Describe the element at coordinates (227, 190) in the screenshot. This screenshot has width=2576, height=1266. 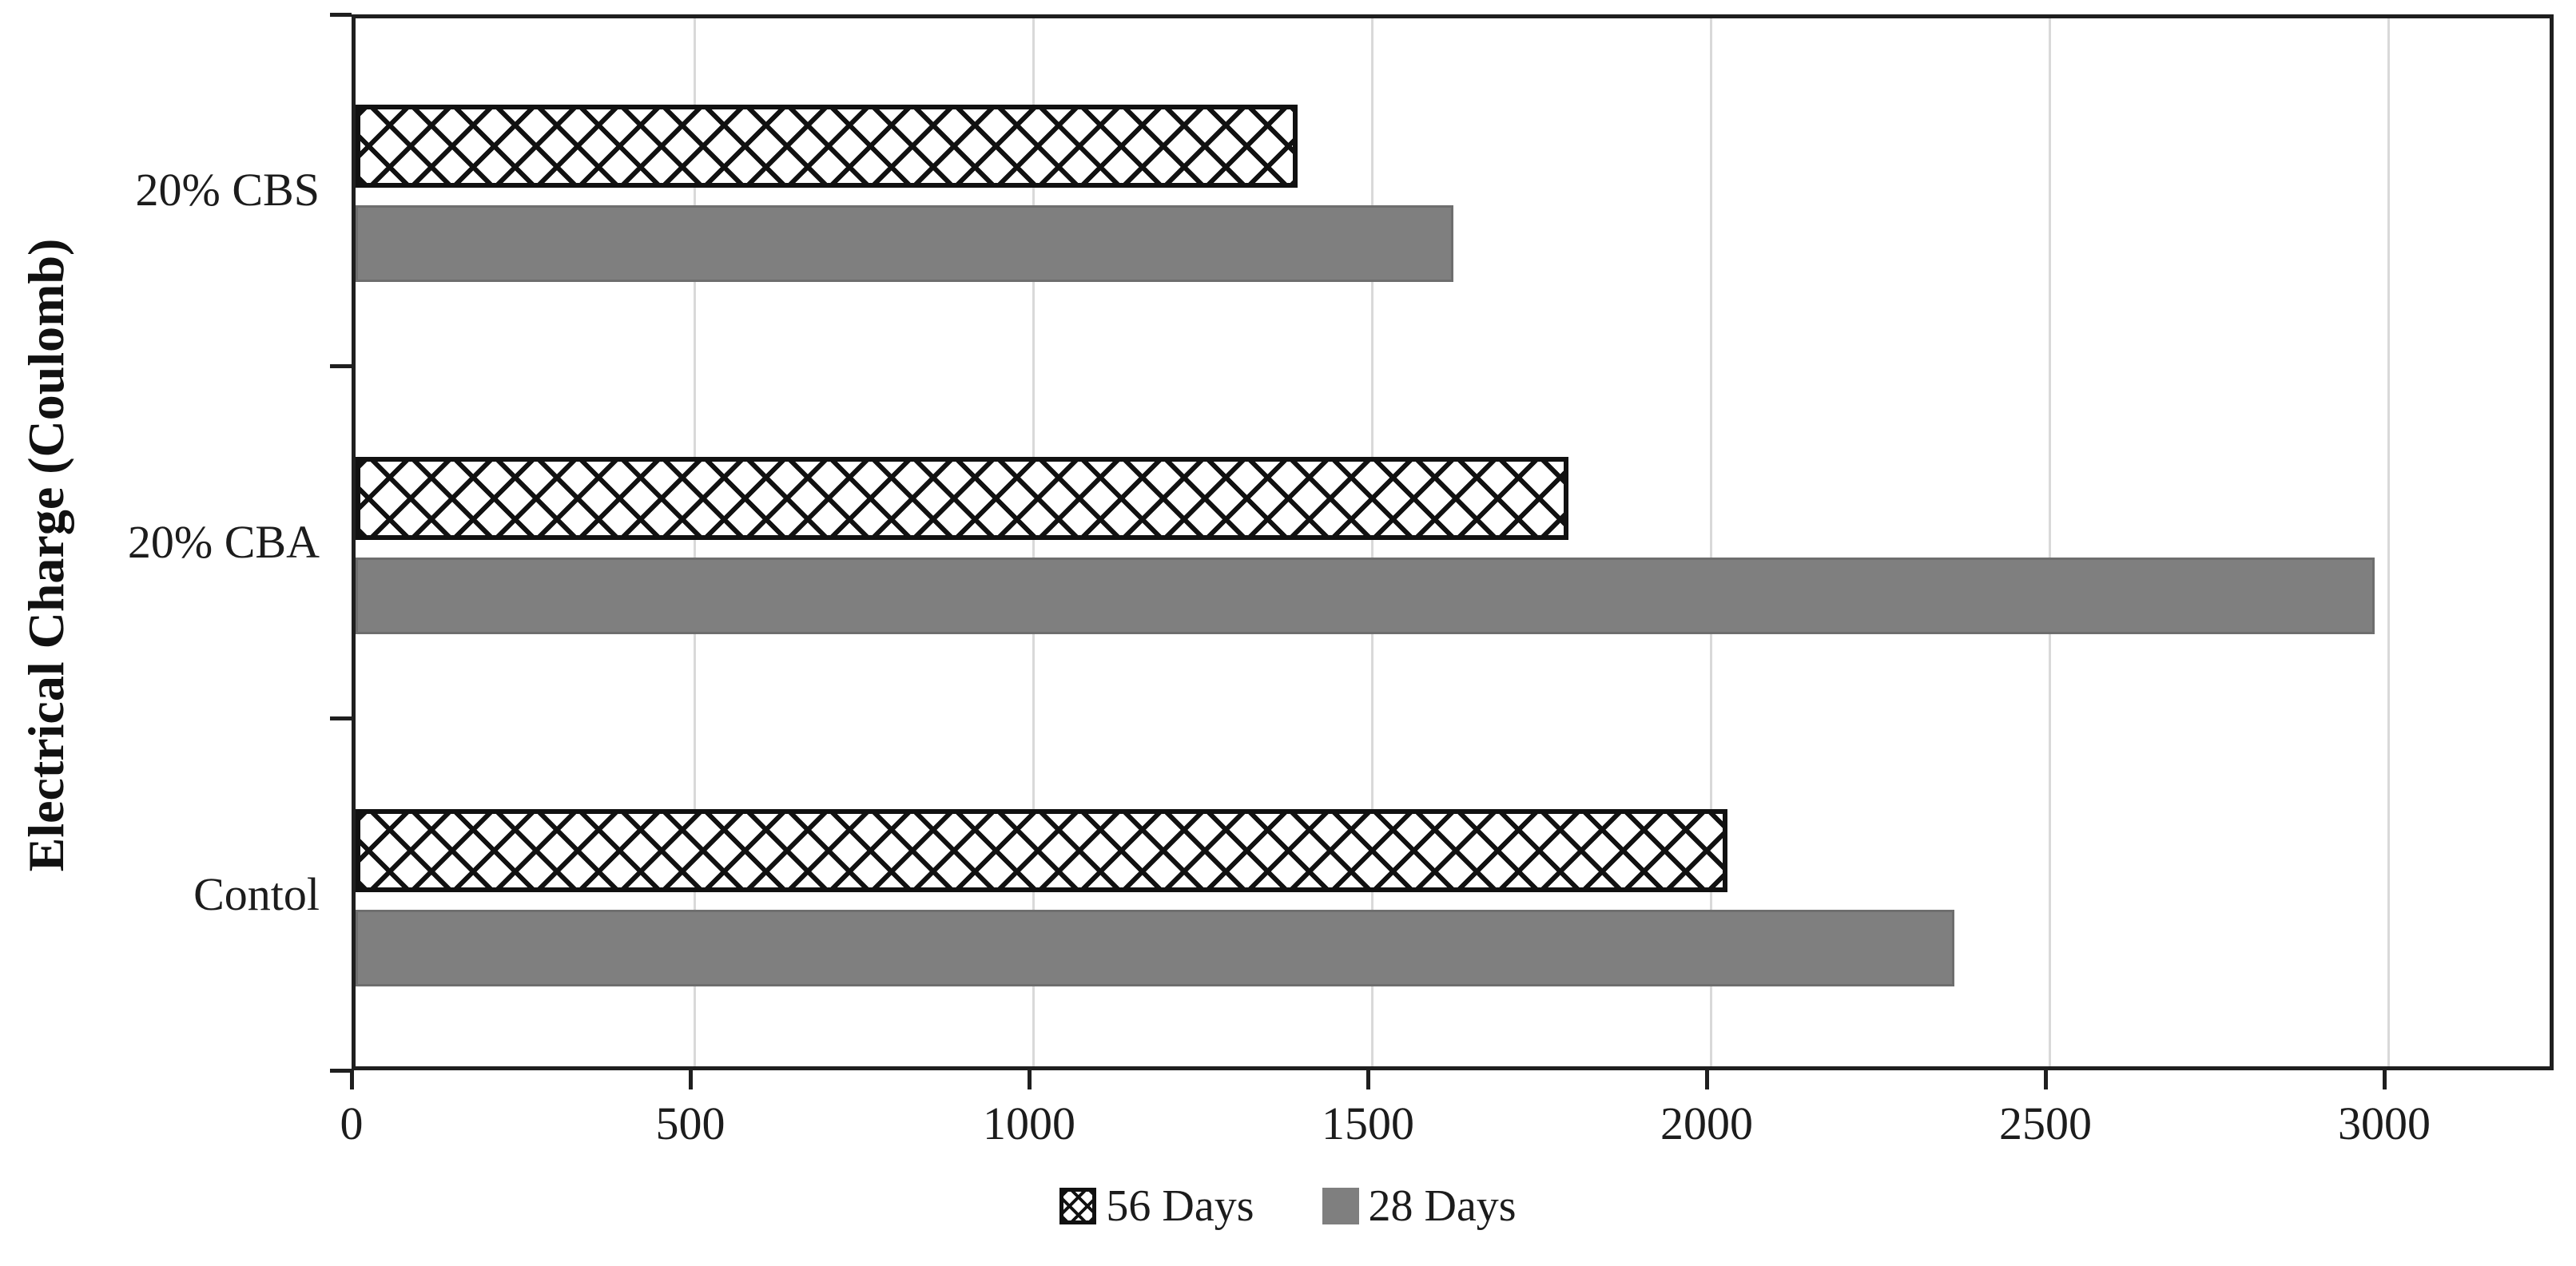
I see `category-label-20%-cbs: 20% CBS` at that location.